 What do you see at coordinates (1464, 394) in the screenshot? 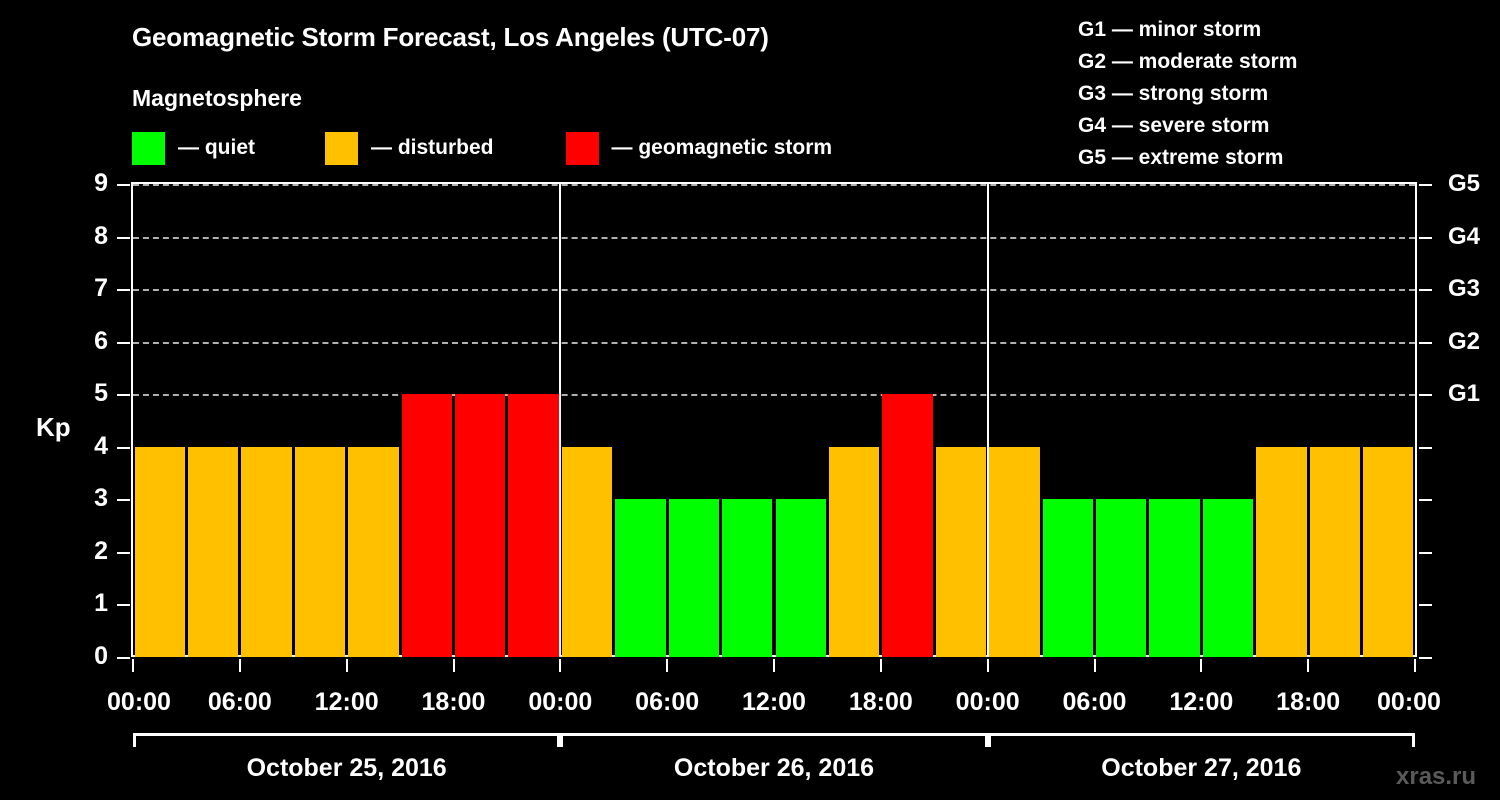
I see `g-tick-label: G1` at bounding box center [1464, 394].